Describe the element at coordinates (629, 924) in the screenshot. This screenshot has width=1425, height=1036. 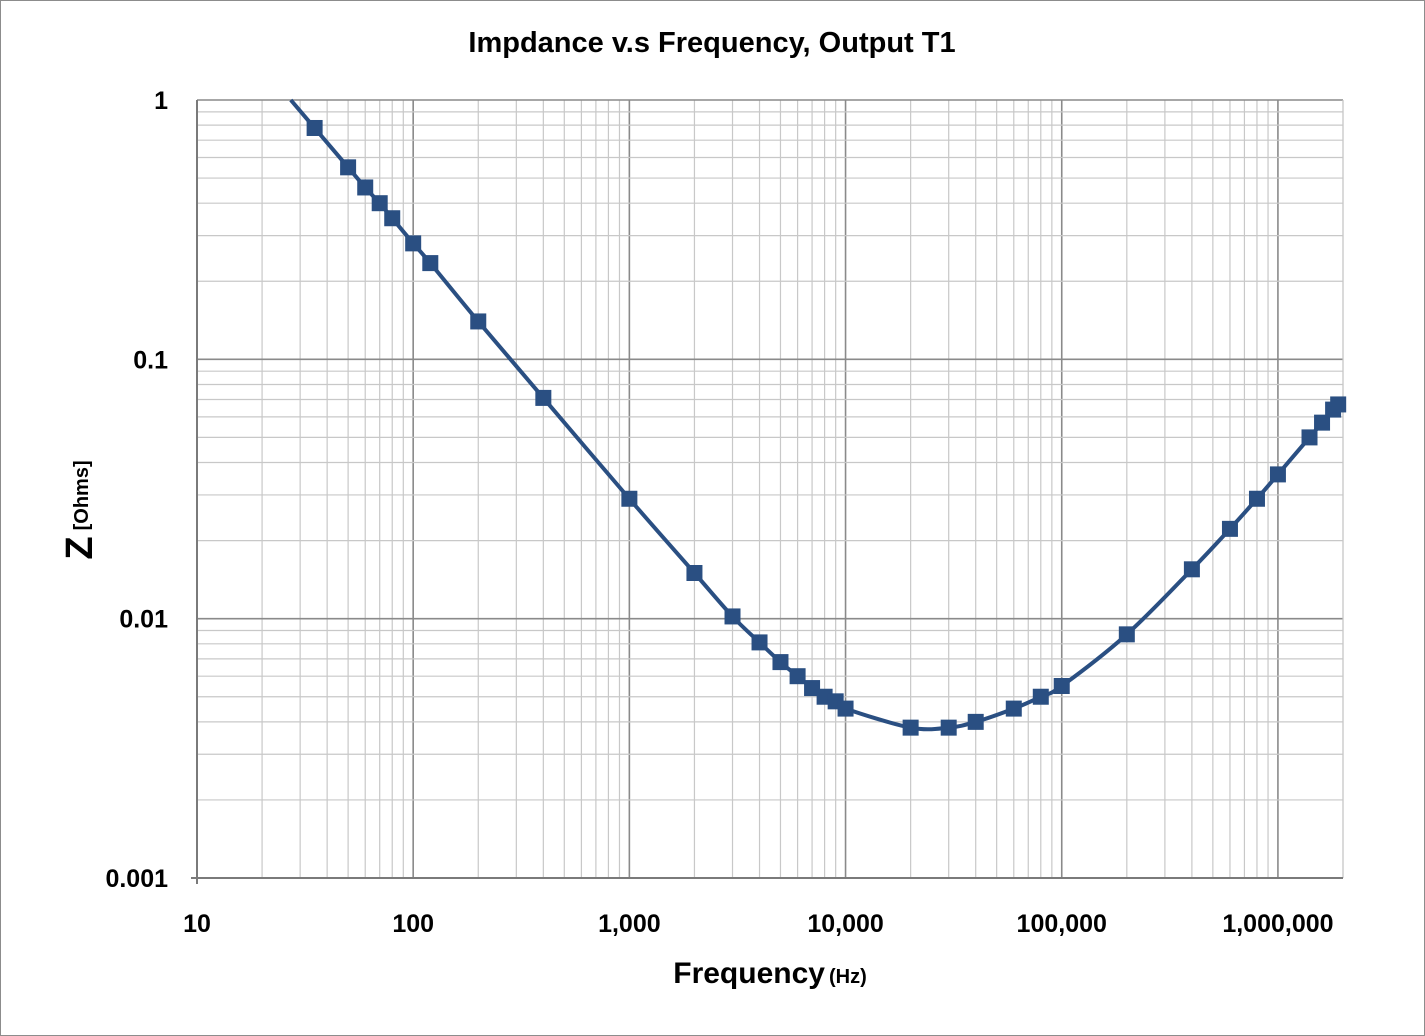
I see `x-tick-label: 1,000` at that location.